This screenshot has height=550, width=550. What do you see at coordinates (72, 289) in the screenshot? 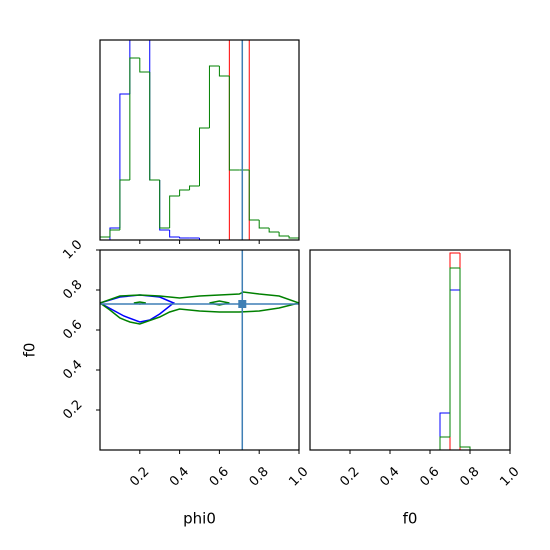
I see `y-tick-label: 0.8` at bounding box center [72, 289].